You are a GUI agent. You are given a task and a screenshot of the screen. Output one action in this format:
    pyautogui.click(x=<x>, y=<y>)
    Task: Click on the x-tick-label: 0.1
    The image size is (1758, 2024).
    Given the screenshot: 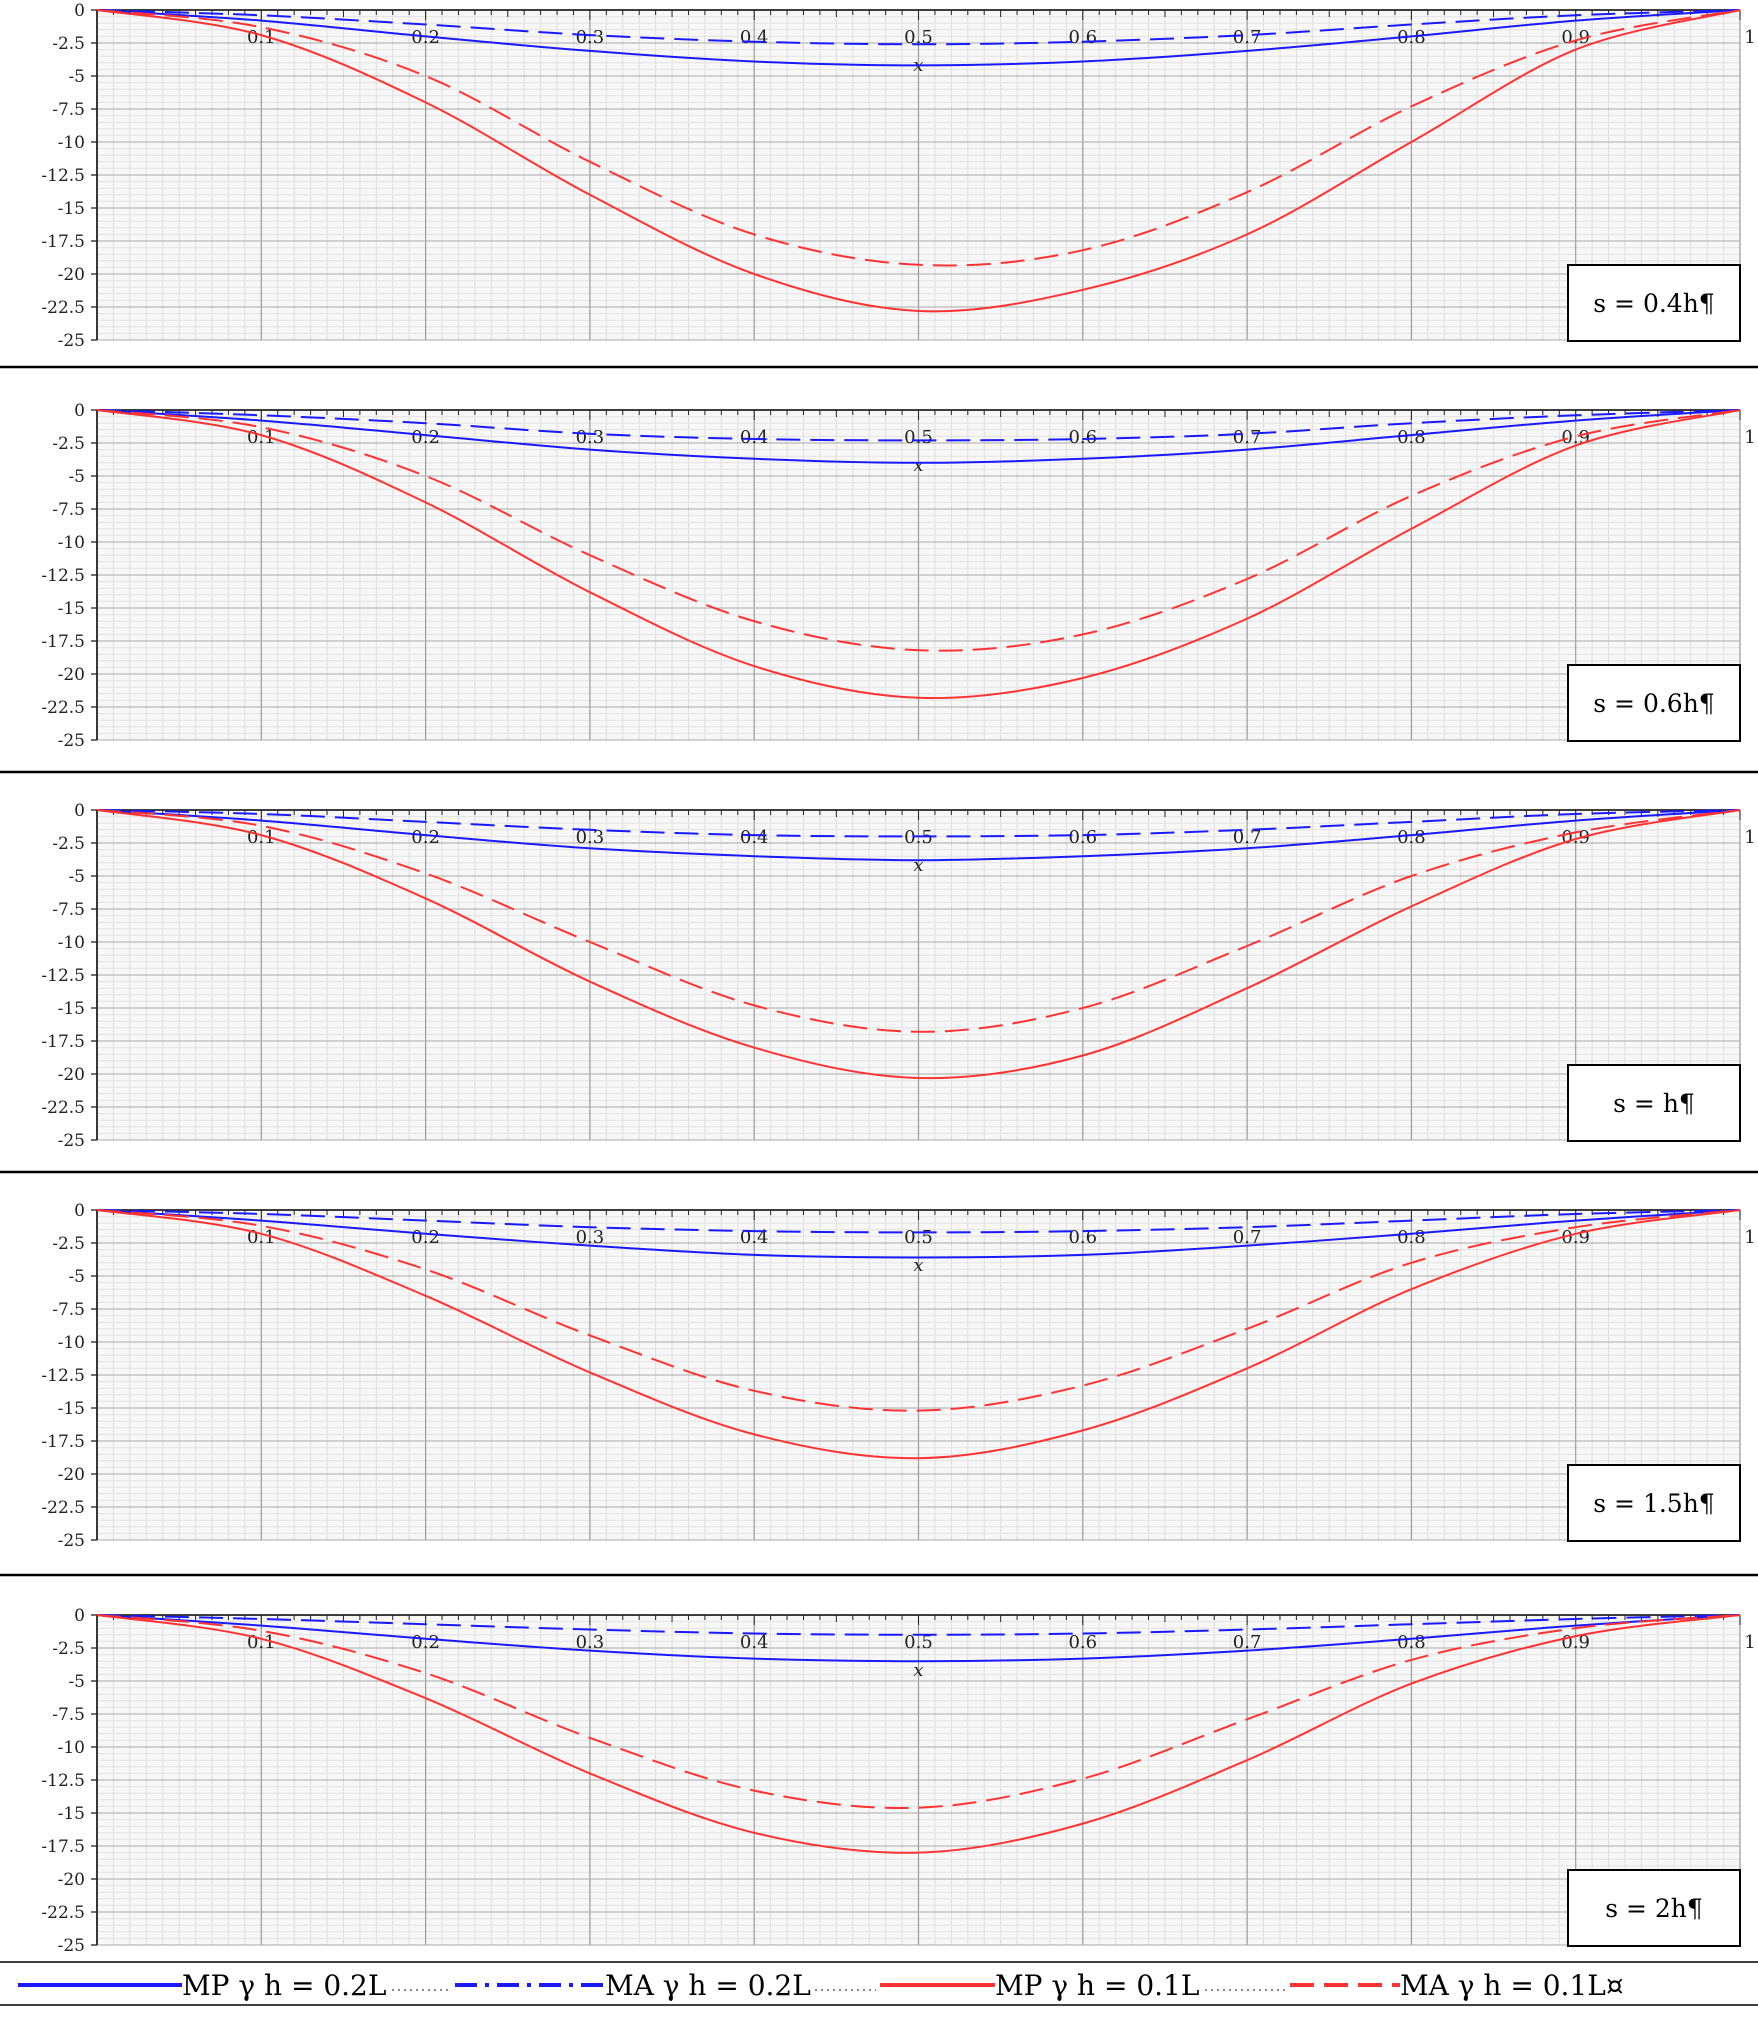 What is the action you would take?
    pyautogui.click(x=261, y=1642)
    